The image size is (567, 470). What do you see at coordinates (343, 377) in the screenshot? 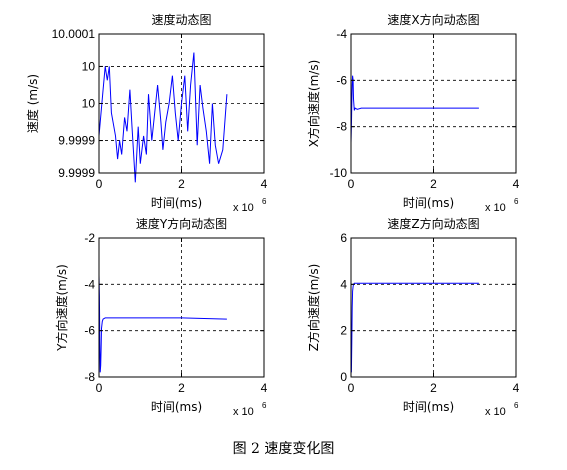
I see `y-tick-label: 0` at bounding box center [343, 377].